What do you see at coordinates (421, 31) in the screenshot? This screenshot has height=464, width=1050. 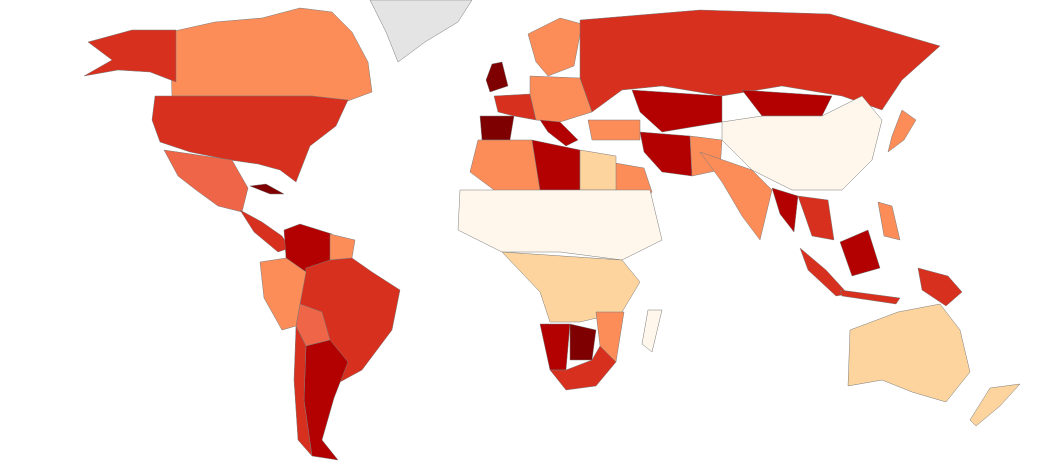 I see `greenland` at bounding box center [421, 31].